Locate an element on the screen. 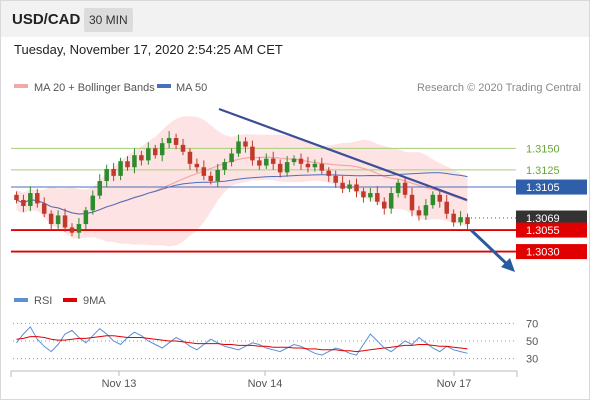 The height and width of the screenshot is (400, 590). last_price-label-box is located at coordinates (551, 218).